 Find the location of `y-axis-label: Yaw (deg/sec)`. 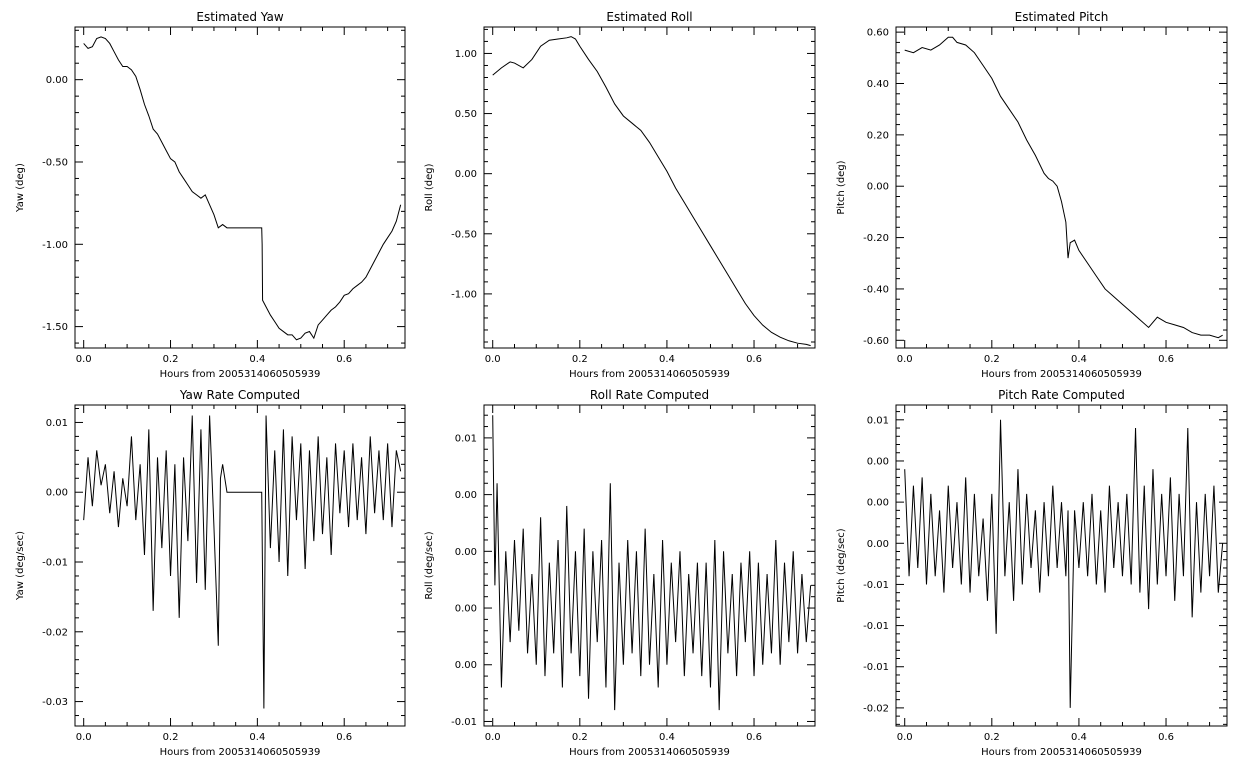

y-axis-label: Yaw (deg/sec) is located at coordinates (20, 566).